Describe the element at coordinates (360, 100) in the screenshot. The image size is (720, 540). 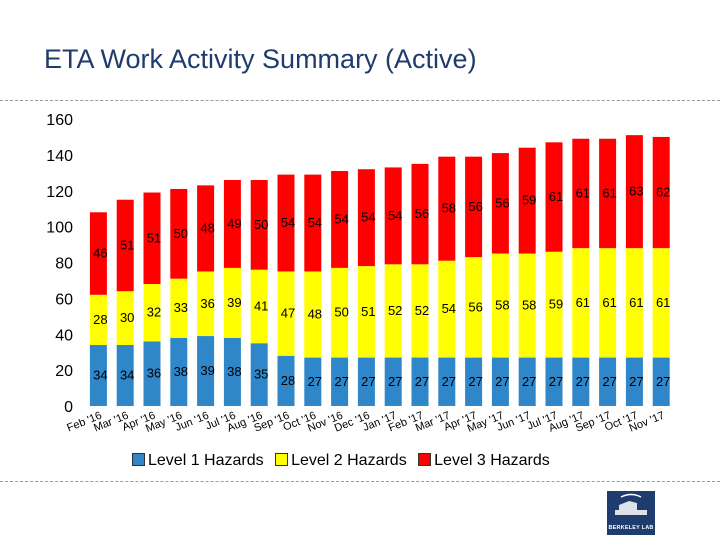
I see `title-divider` at that location.